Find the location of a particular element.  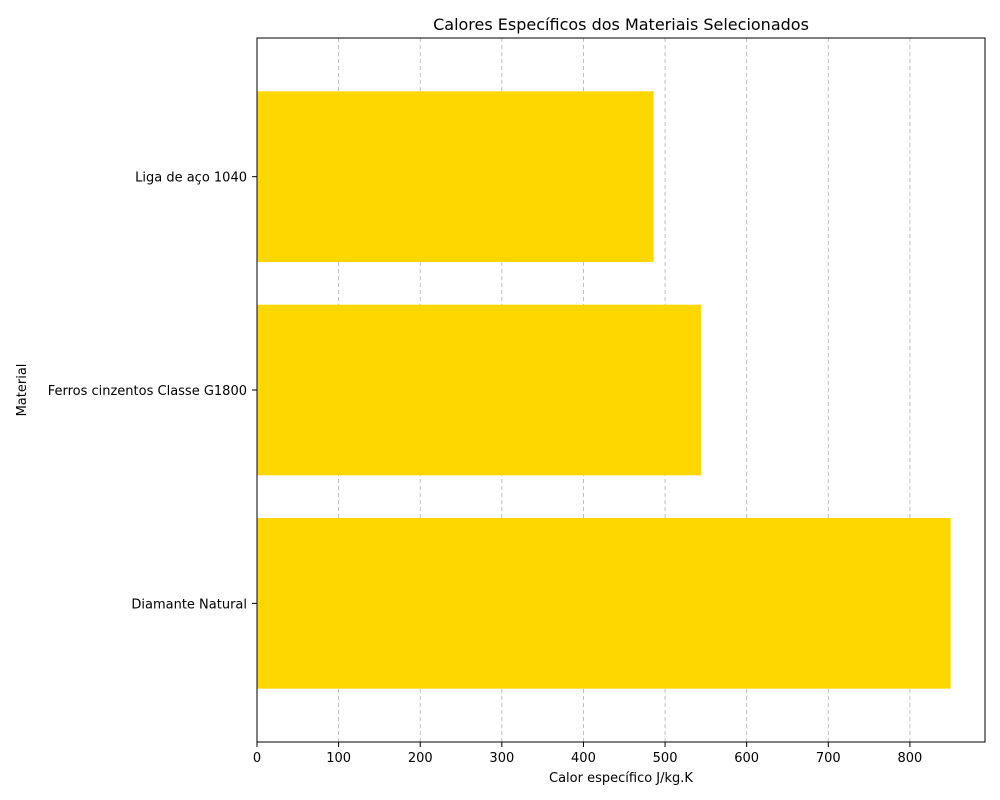

x-tick-label: 600 is located at coordinates (746, 758).